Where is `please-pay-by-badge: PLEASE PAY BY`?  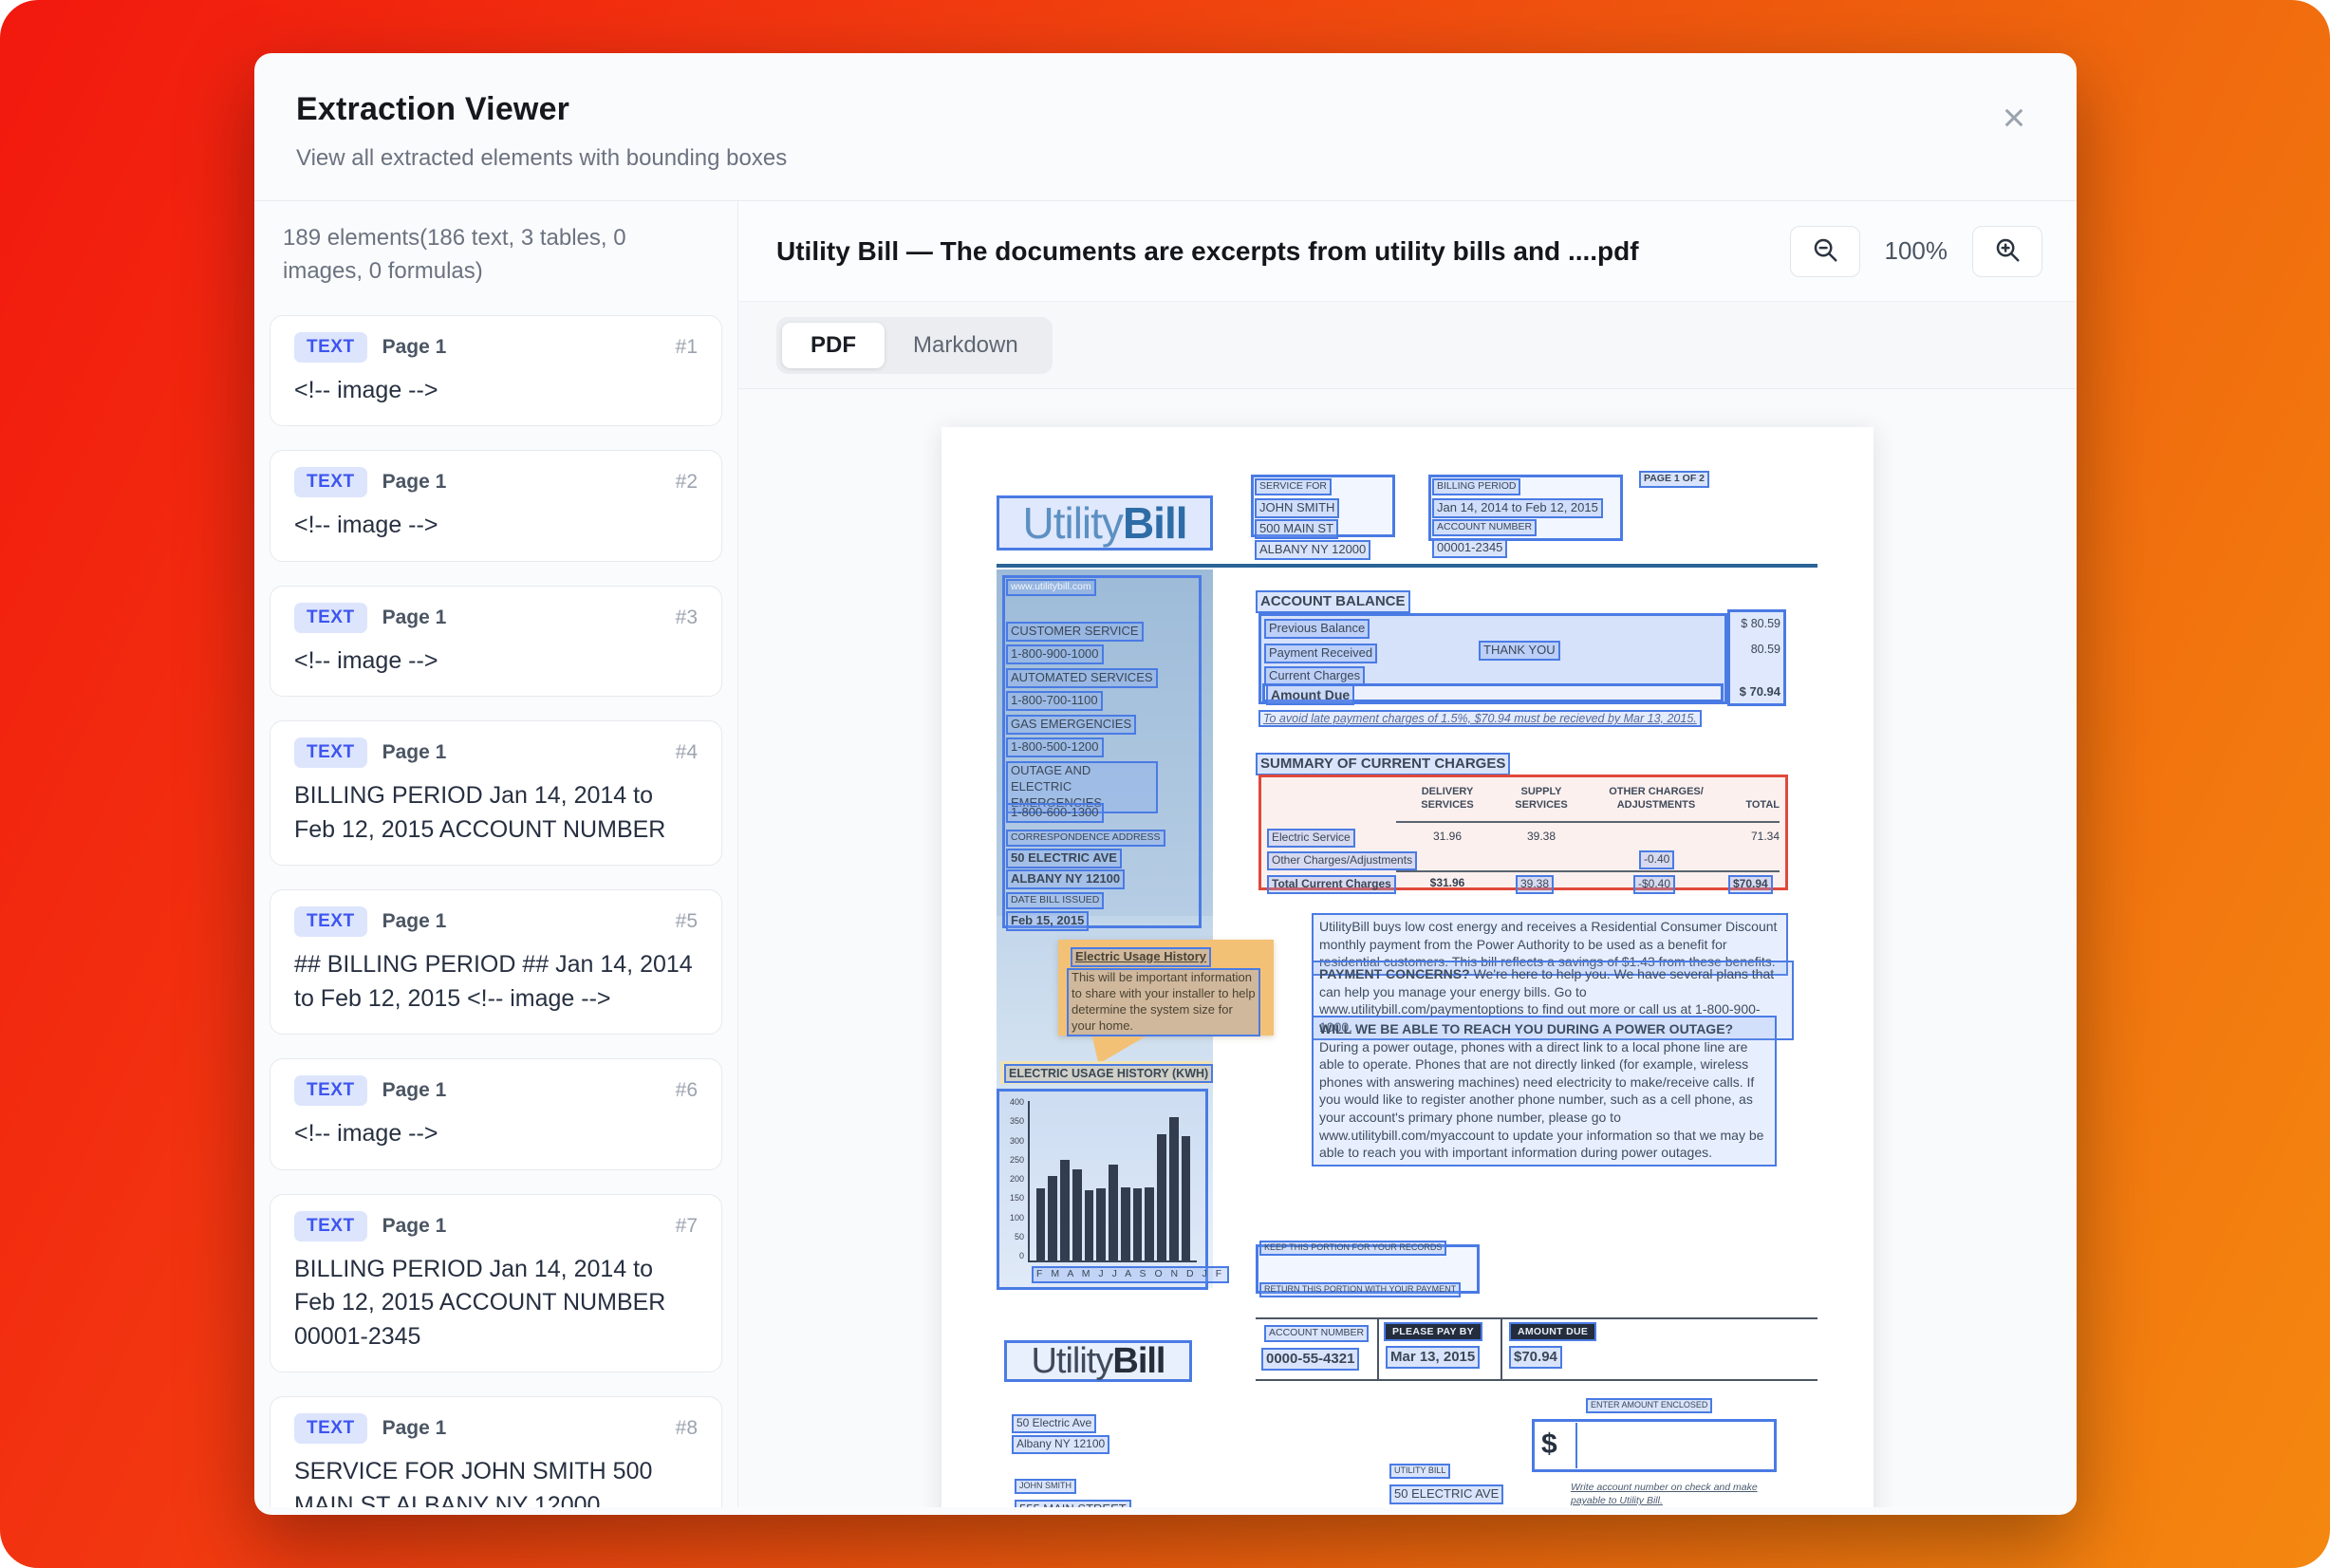
please-pay-by-badge: PLEASE PAY BY is located at coordinates (1433, 1331).